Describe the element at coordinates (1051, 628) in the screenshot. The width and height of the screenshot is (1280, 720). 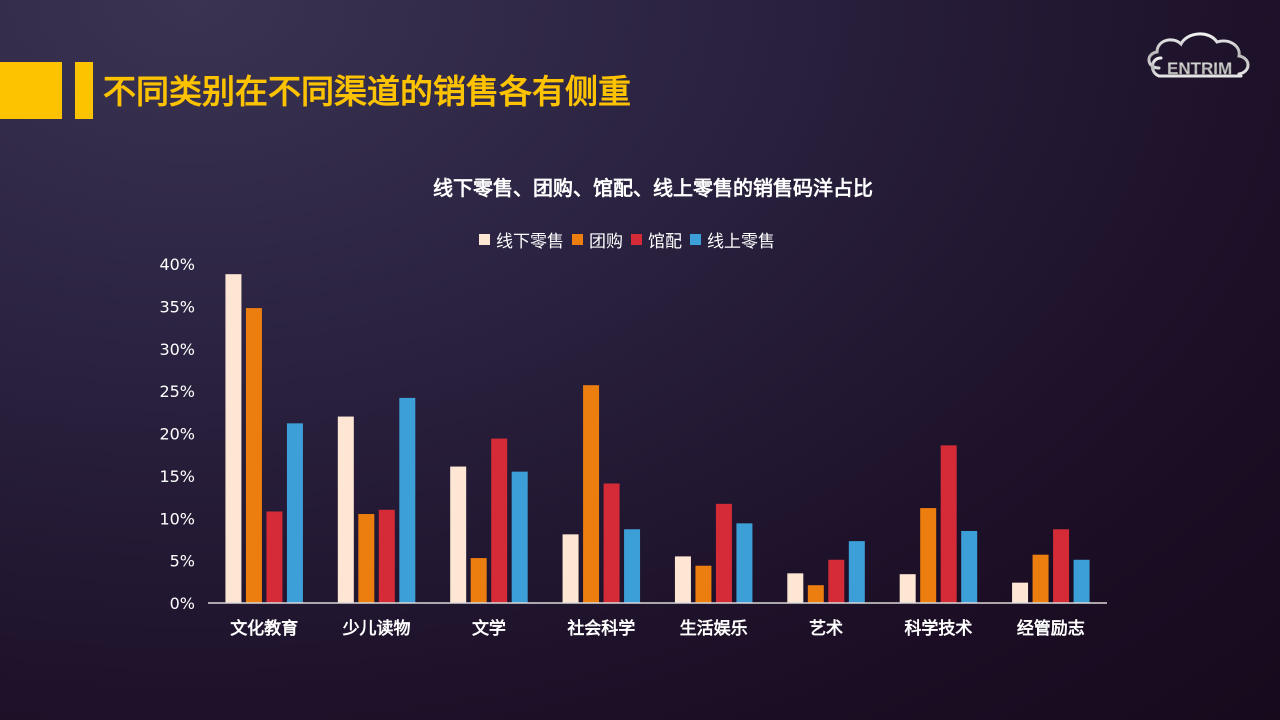
I see `x-tick-label: 经管励志` at that location.